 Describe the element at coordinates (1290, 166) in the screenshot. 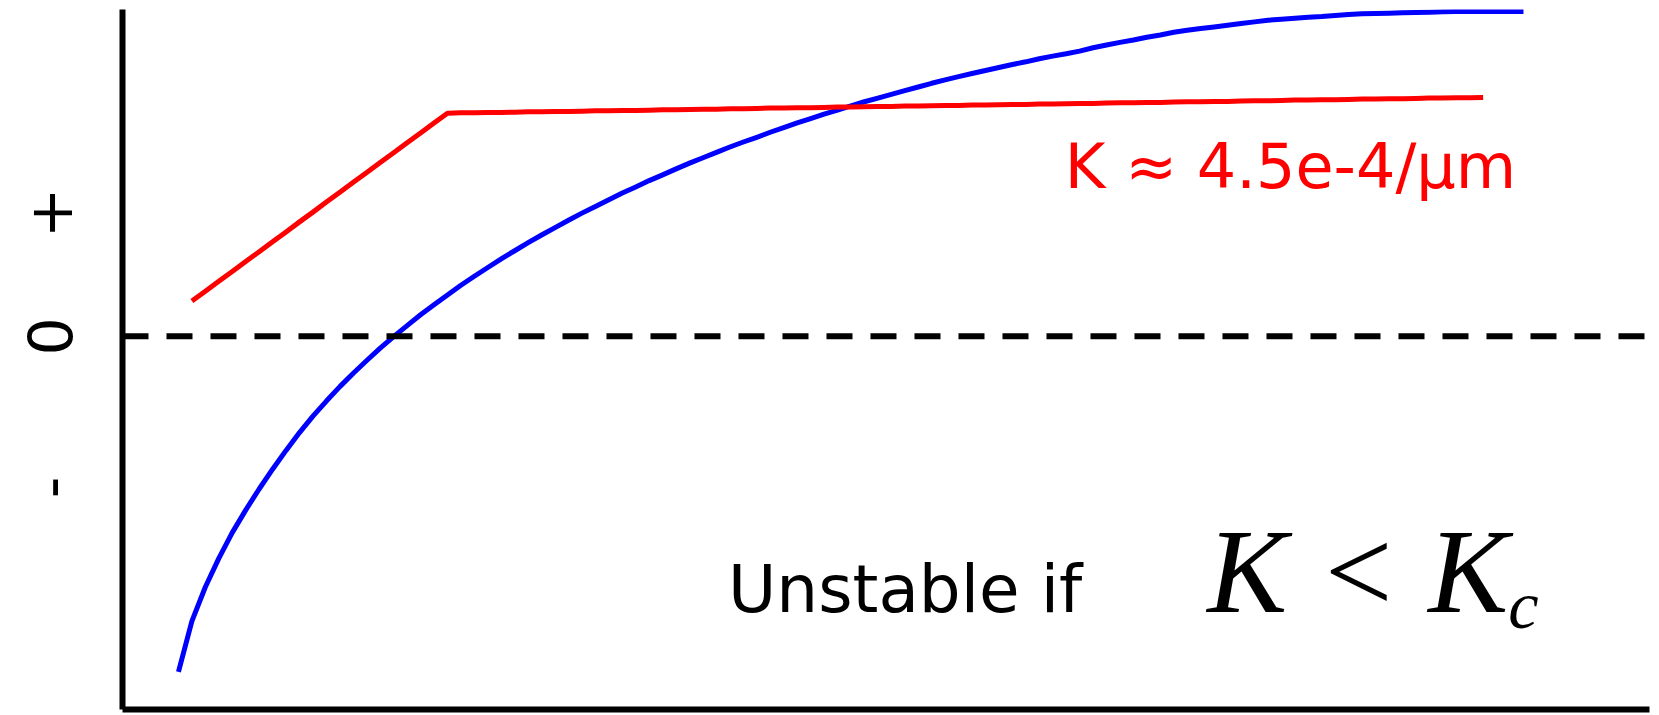

I see `series-label: K ≈ 4.5e-4/μm` at that location.